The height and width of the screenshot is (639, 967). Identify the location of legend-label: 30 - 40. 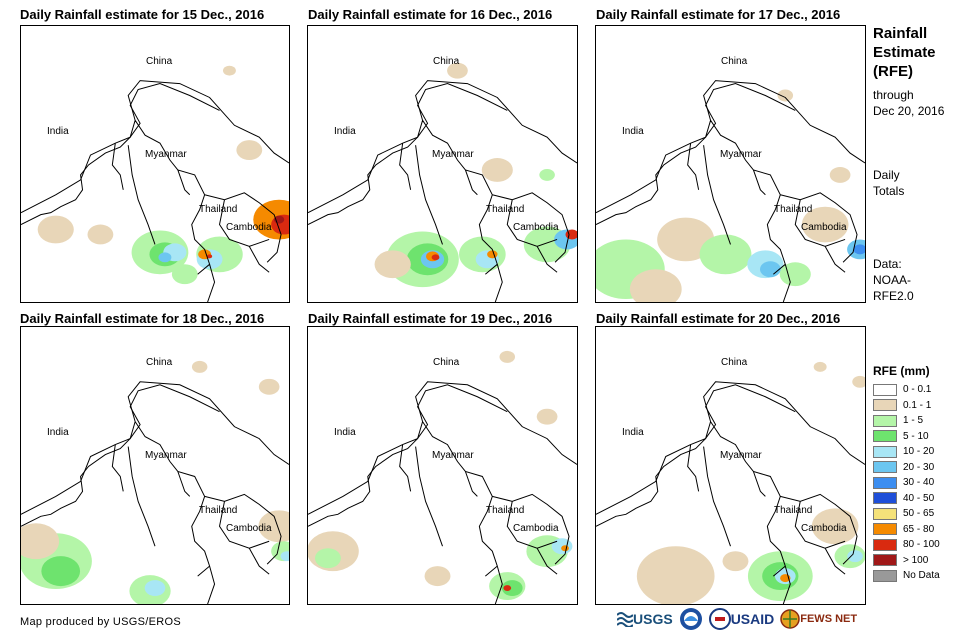
(919, 483).